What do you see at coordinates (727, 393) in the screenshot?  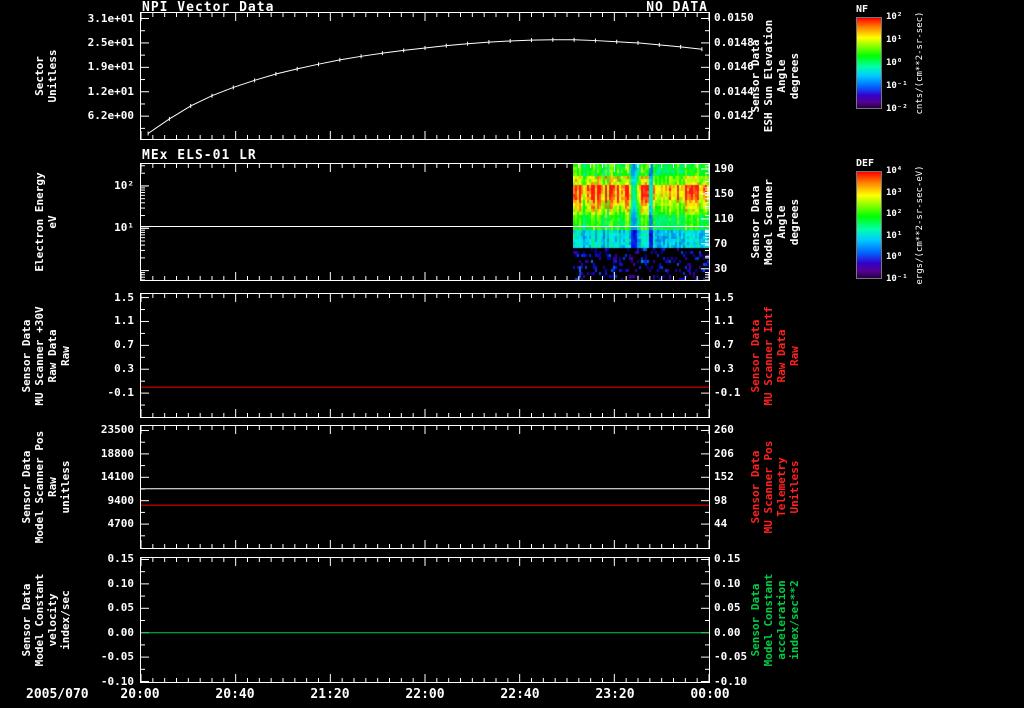 I see `y2-axis-tick-label: -0.1` at bounding box center [727, 393].